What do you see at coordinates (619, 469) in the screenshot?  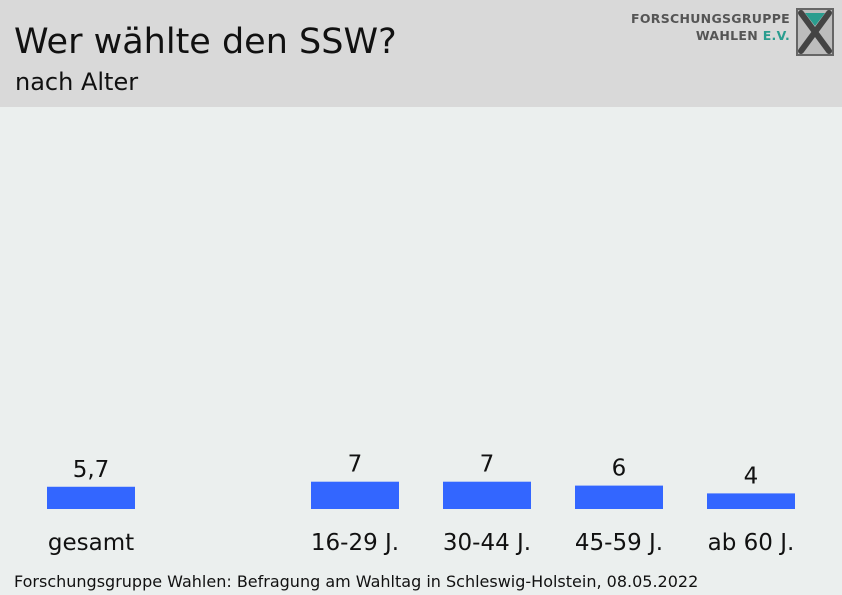 I see `value-label-3: 6` at bounding box center [619, 469].